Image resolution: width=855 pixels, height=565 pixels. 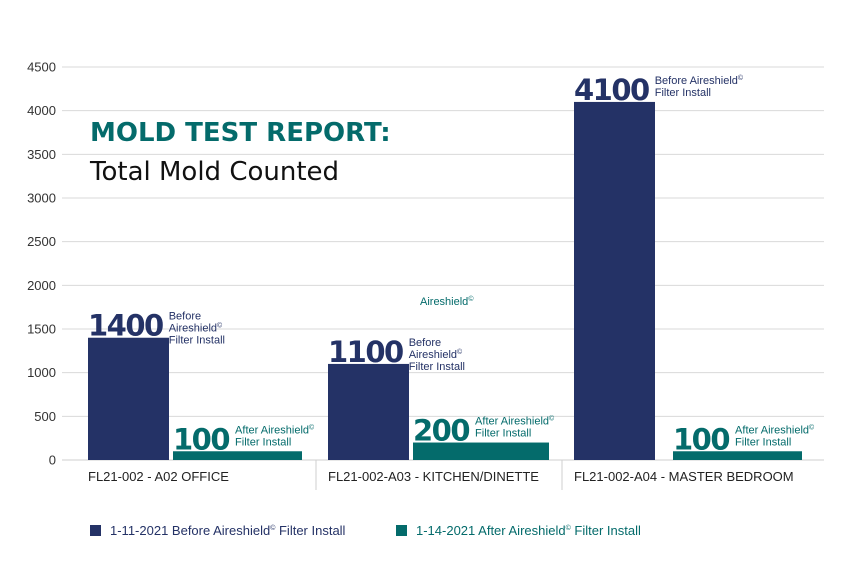 What do you see at coordinates (441, 431) in the screenshot?
I see `bar-value-label: 200` at bounding box center [441, 431].